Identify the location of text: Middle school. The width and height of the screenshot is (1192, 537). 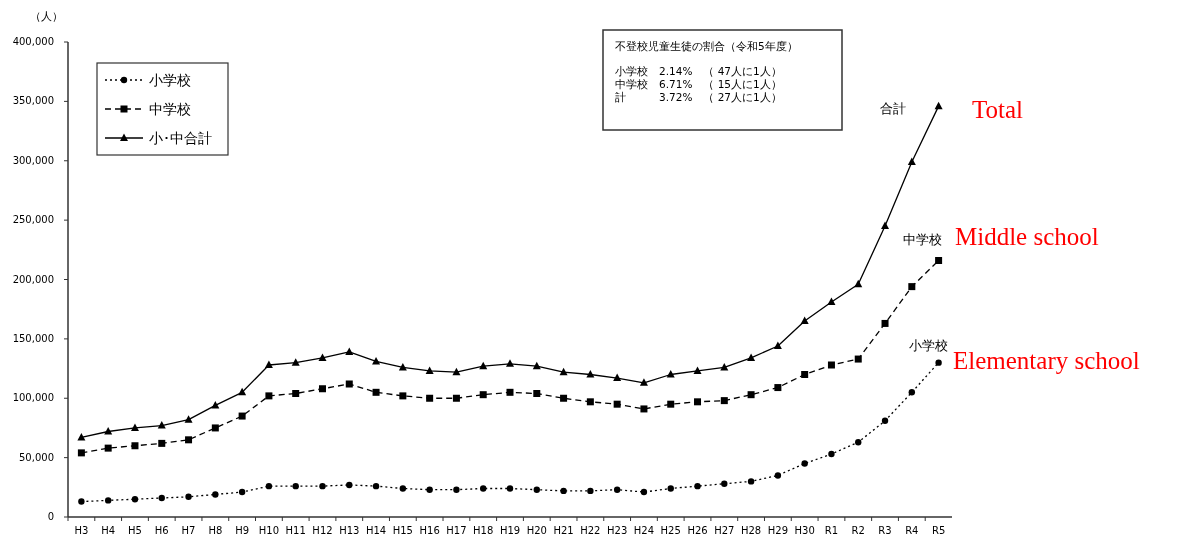
(1027, 236).